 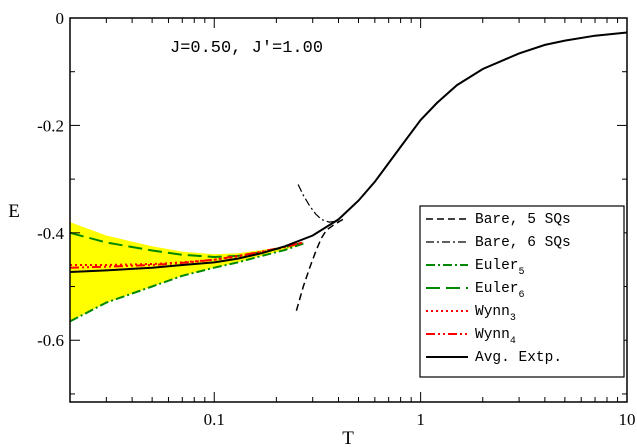 What do you see at coordinates (518, 358) in the screenshot?
I see `legend-label: Avg. Extp.` at bounding box center [518, 358].